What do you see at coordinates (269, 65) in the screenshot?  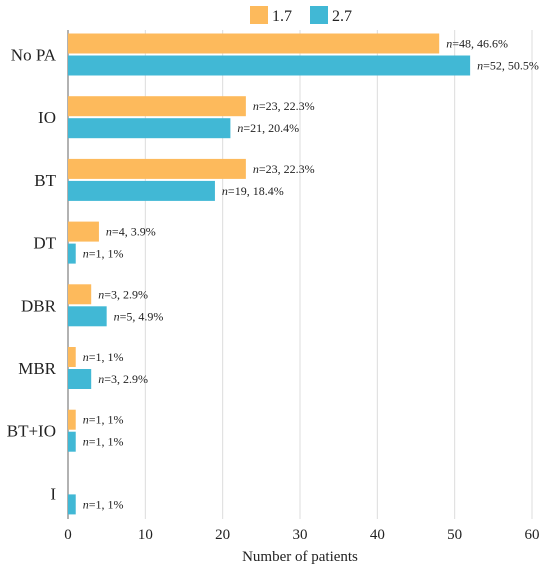 I see `bar-2.7-No-PA` at bounding box center [269, 65].